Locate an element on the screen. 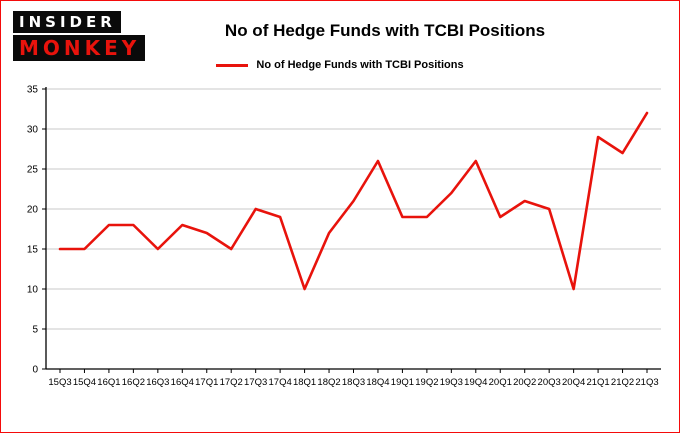  x-tick-label: 20Q4 is located at coordinates (573, 382).